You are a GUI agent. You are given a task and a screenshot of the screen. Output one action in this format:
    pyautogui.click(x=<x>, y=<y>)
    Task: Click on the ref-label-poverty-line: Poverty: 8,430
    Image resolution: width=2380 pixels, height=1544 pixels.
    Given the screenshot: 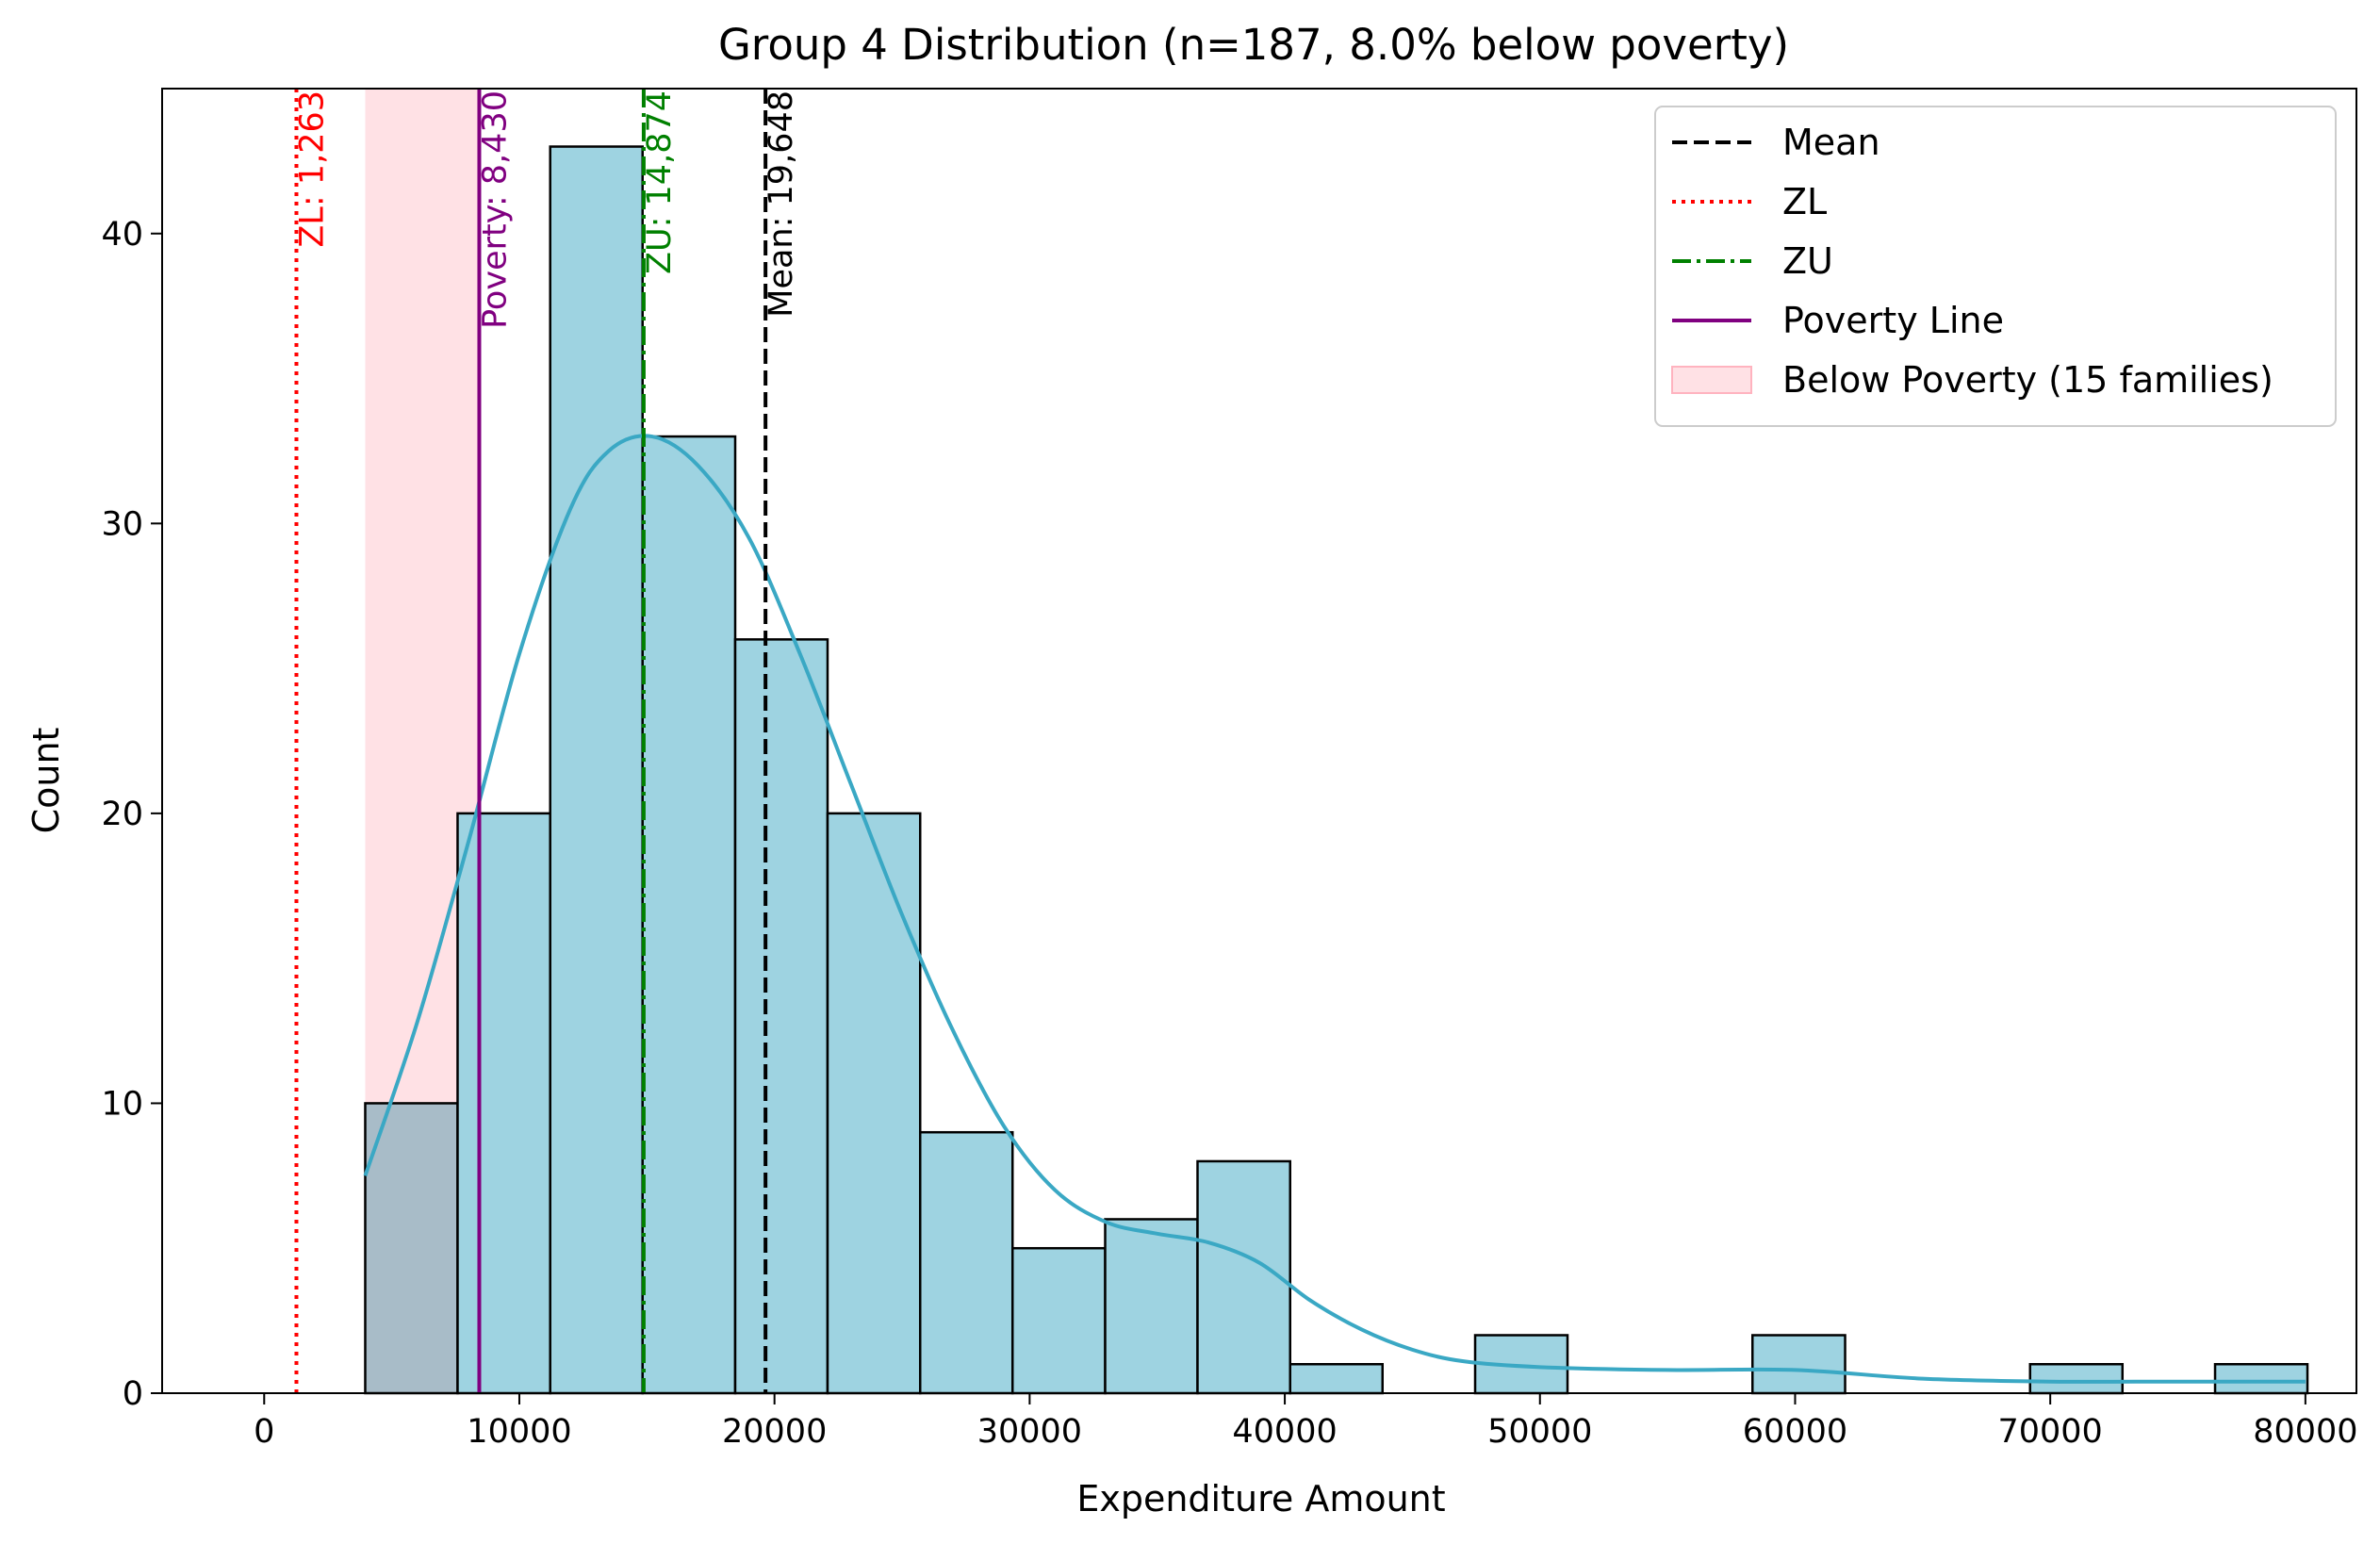 What is the action you would take?
    pyautogui.click(x=495, y=209)
    